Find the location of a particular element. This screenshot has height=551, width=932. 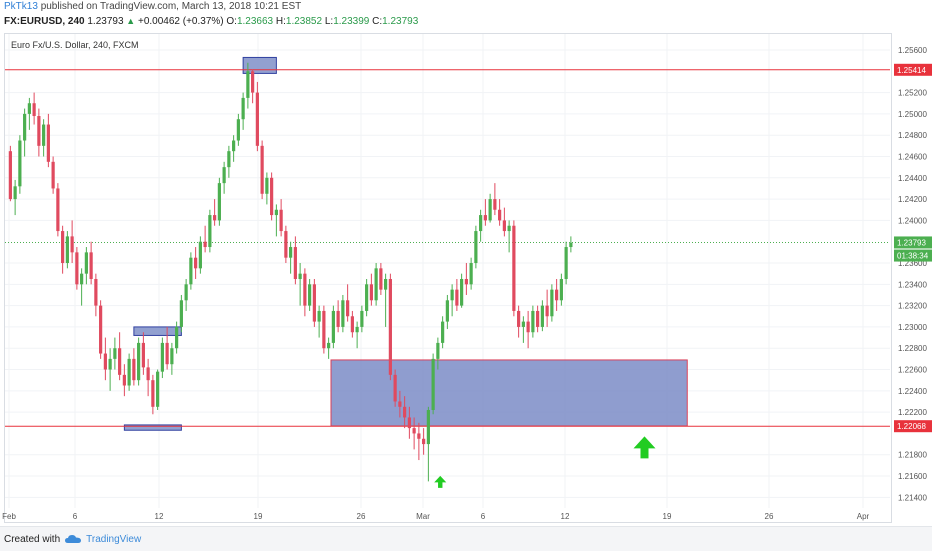

y-tick-label: 1.21800 is located at coordinates (912, 455).